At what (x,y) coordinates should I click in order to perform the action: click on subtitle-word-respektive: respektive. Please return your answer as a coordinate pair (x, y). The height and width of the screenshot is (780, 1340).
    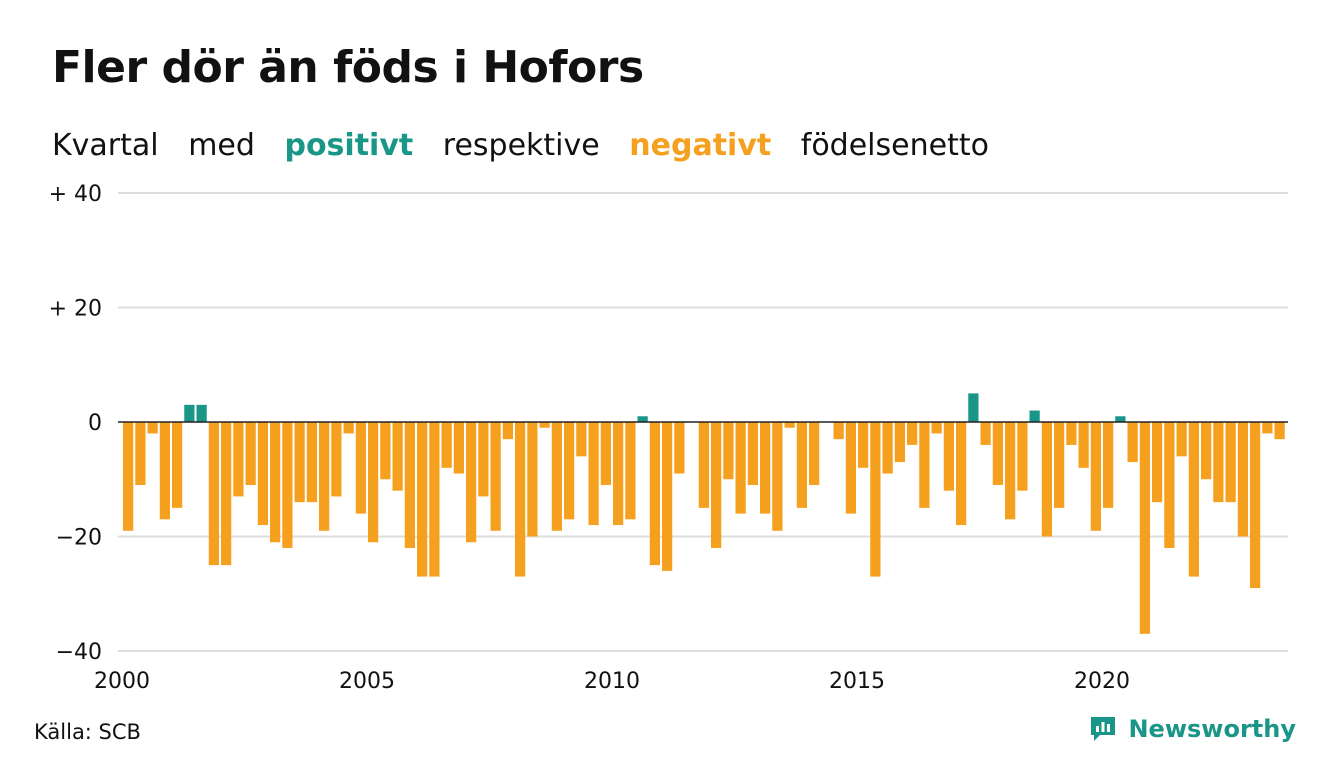
    Looking at the image, I should click on (521, 145).